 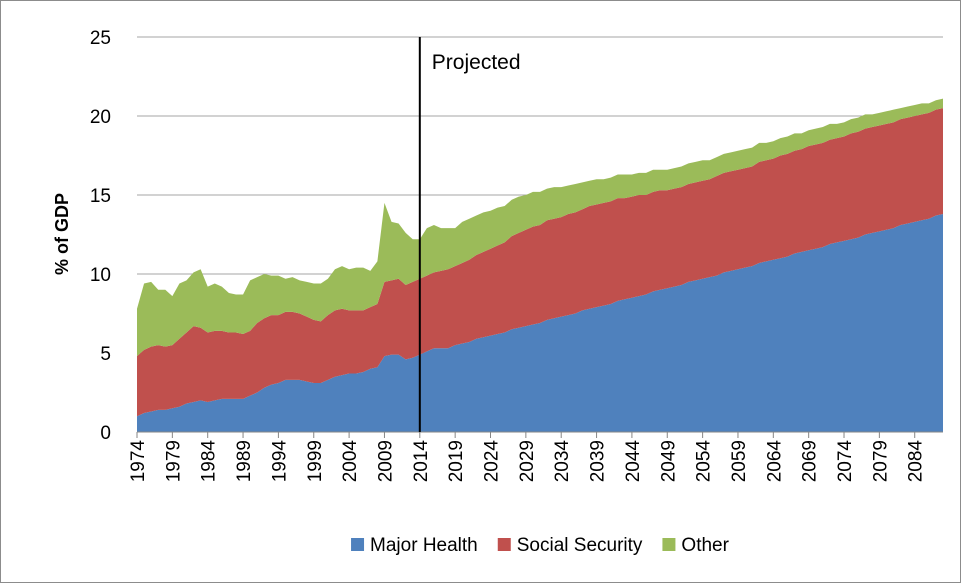 I want to click on x-tick-label: 1984, so click(x=209, y=461).